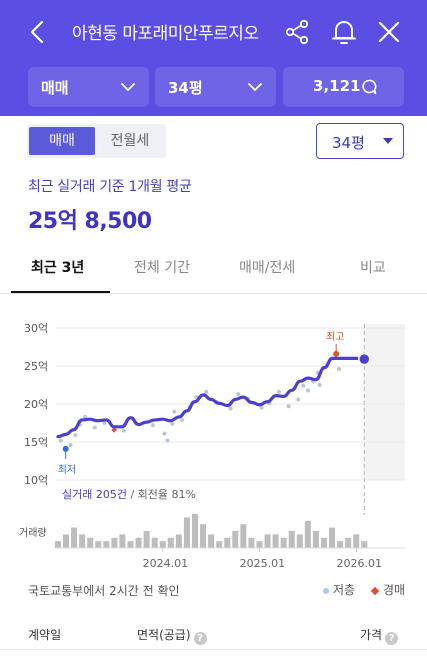  What do you see at coordinates (369, 87) in the screenshot?
I see `chat-bubble-icon` at bounding box center [369, 87].